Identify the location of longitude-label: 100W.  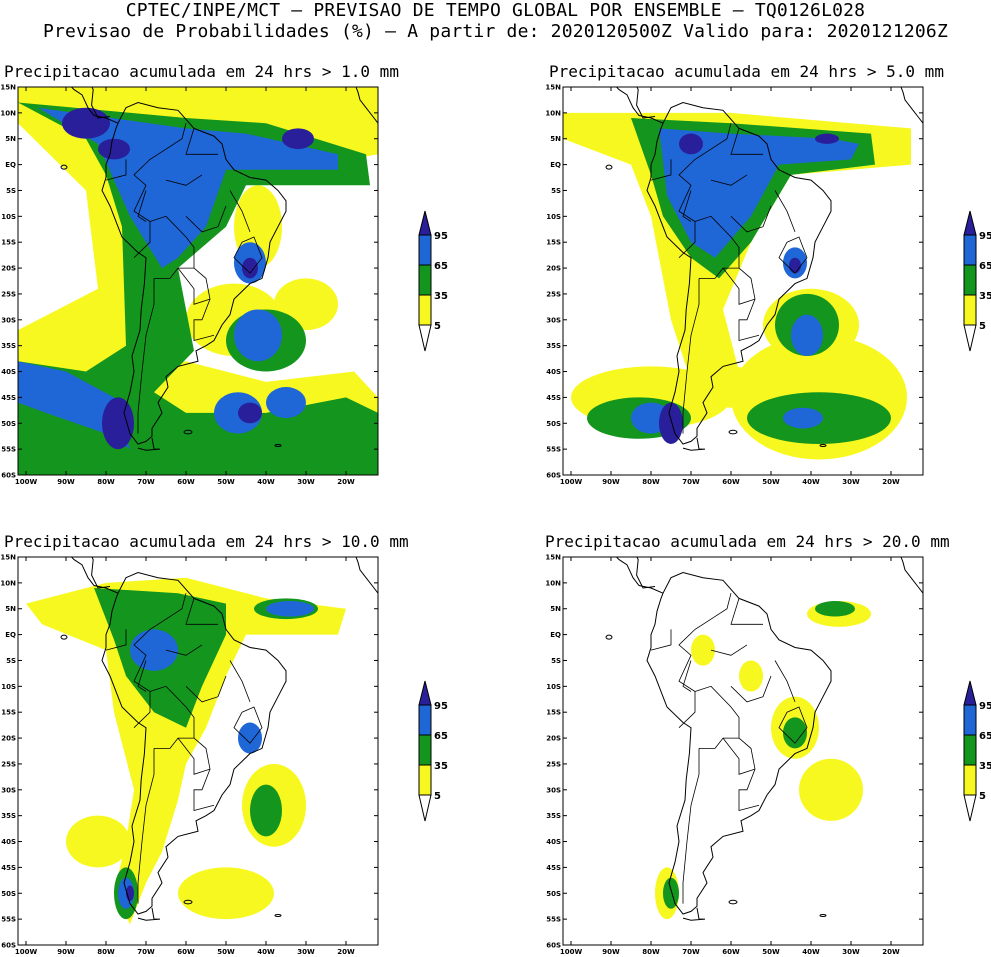
(571, 952).